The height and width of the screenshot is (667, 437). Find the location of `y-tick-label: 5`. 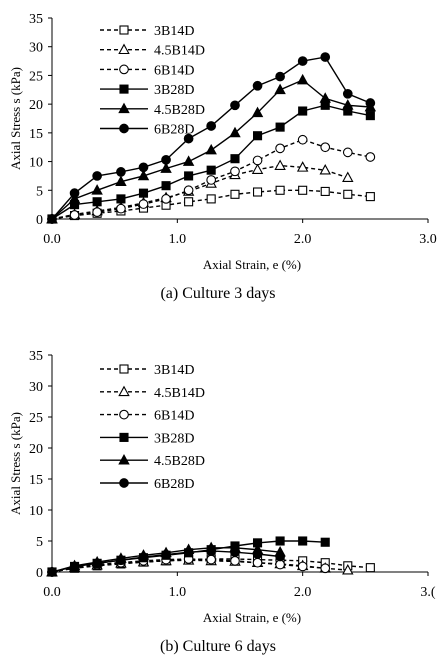

y-tick-label: 5 is located at coordinates (39, 542).